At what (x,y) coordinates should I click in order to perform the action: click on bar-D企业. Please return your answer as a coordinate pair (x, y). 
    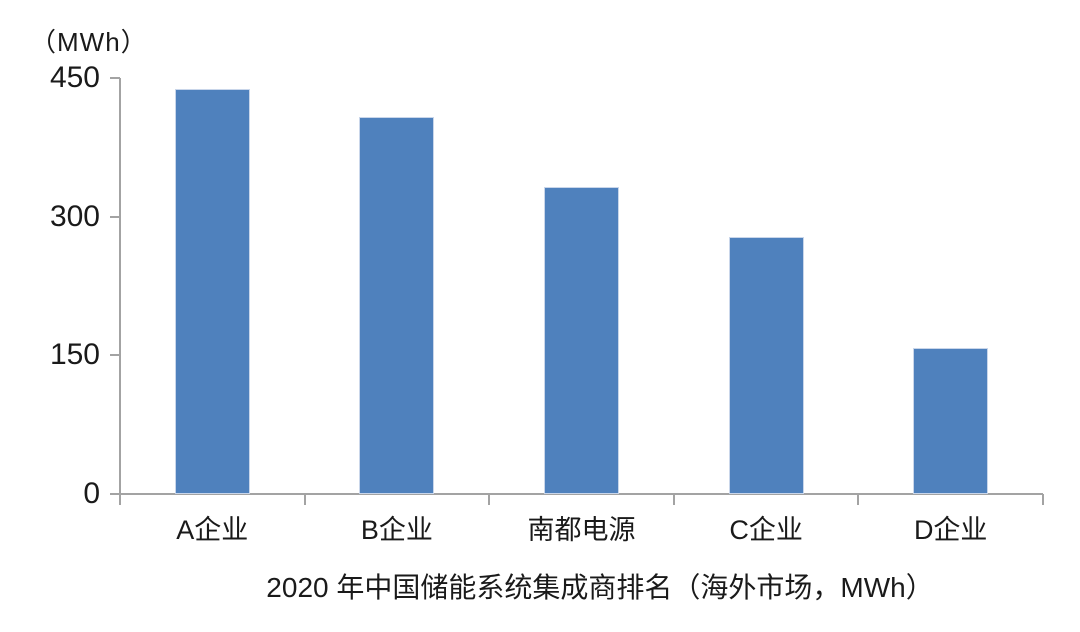
    Looking at the image, I should click on (951, 420).